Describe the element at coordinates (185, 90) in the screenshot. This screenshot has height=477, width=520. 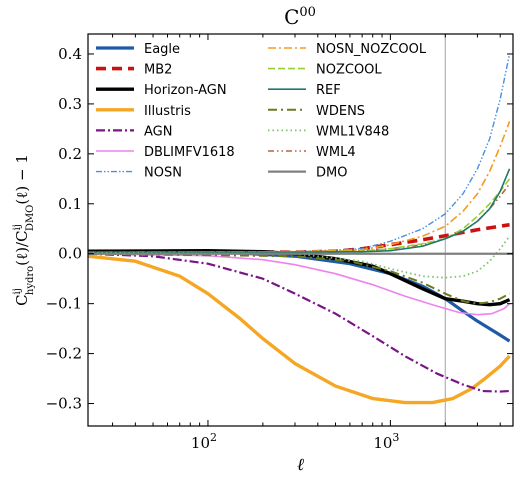
I see `legend-label-horizon-agn: Horizon-AGN` at that location.